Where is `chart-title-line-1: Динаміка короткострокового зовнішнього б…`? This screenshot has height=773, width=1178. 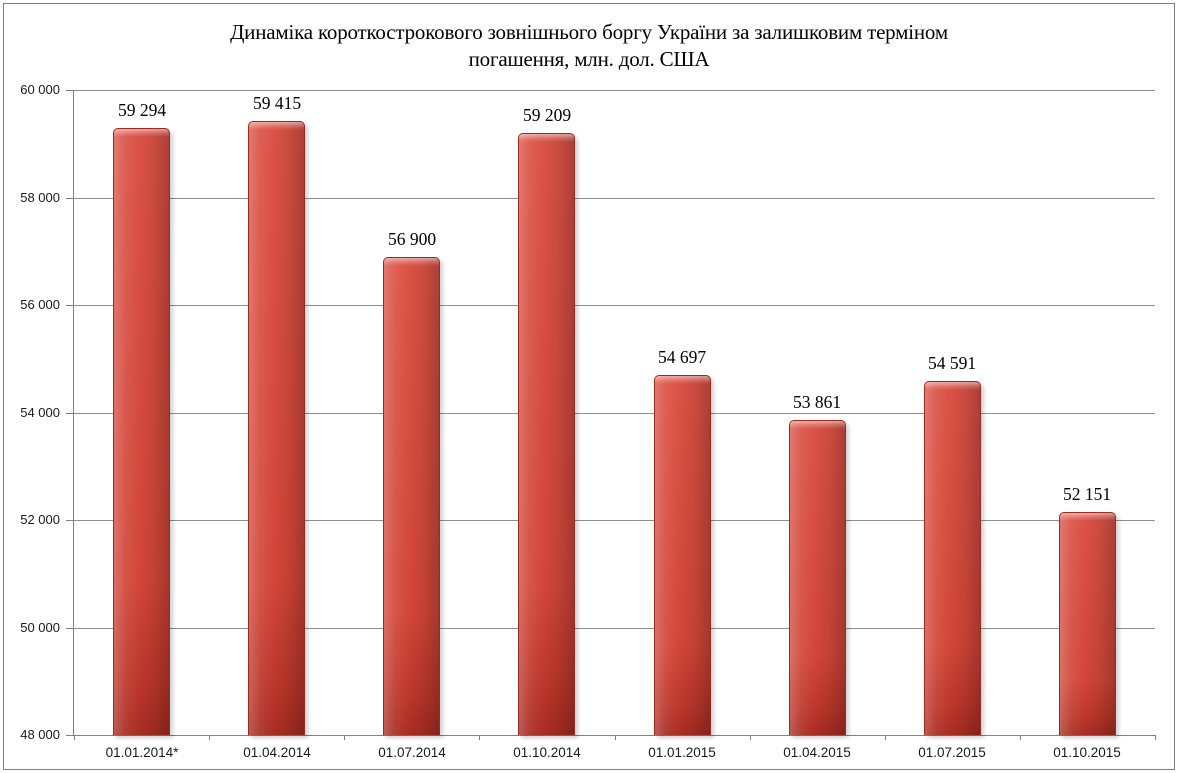 chart-title-line-1: Динаміка короткострокового зовнішнього б… is located at coordinates (589, 32).